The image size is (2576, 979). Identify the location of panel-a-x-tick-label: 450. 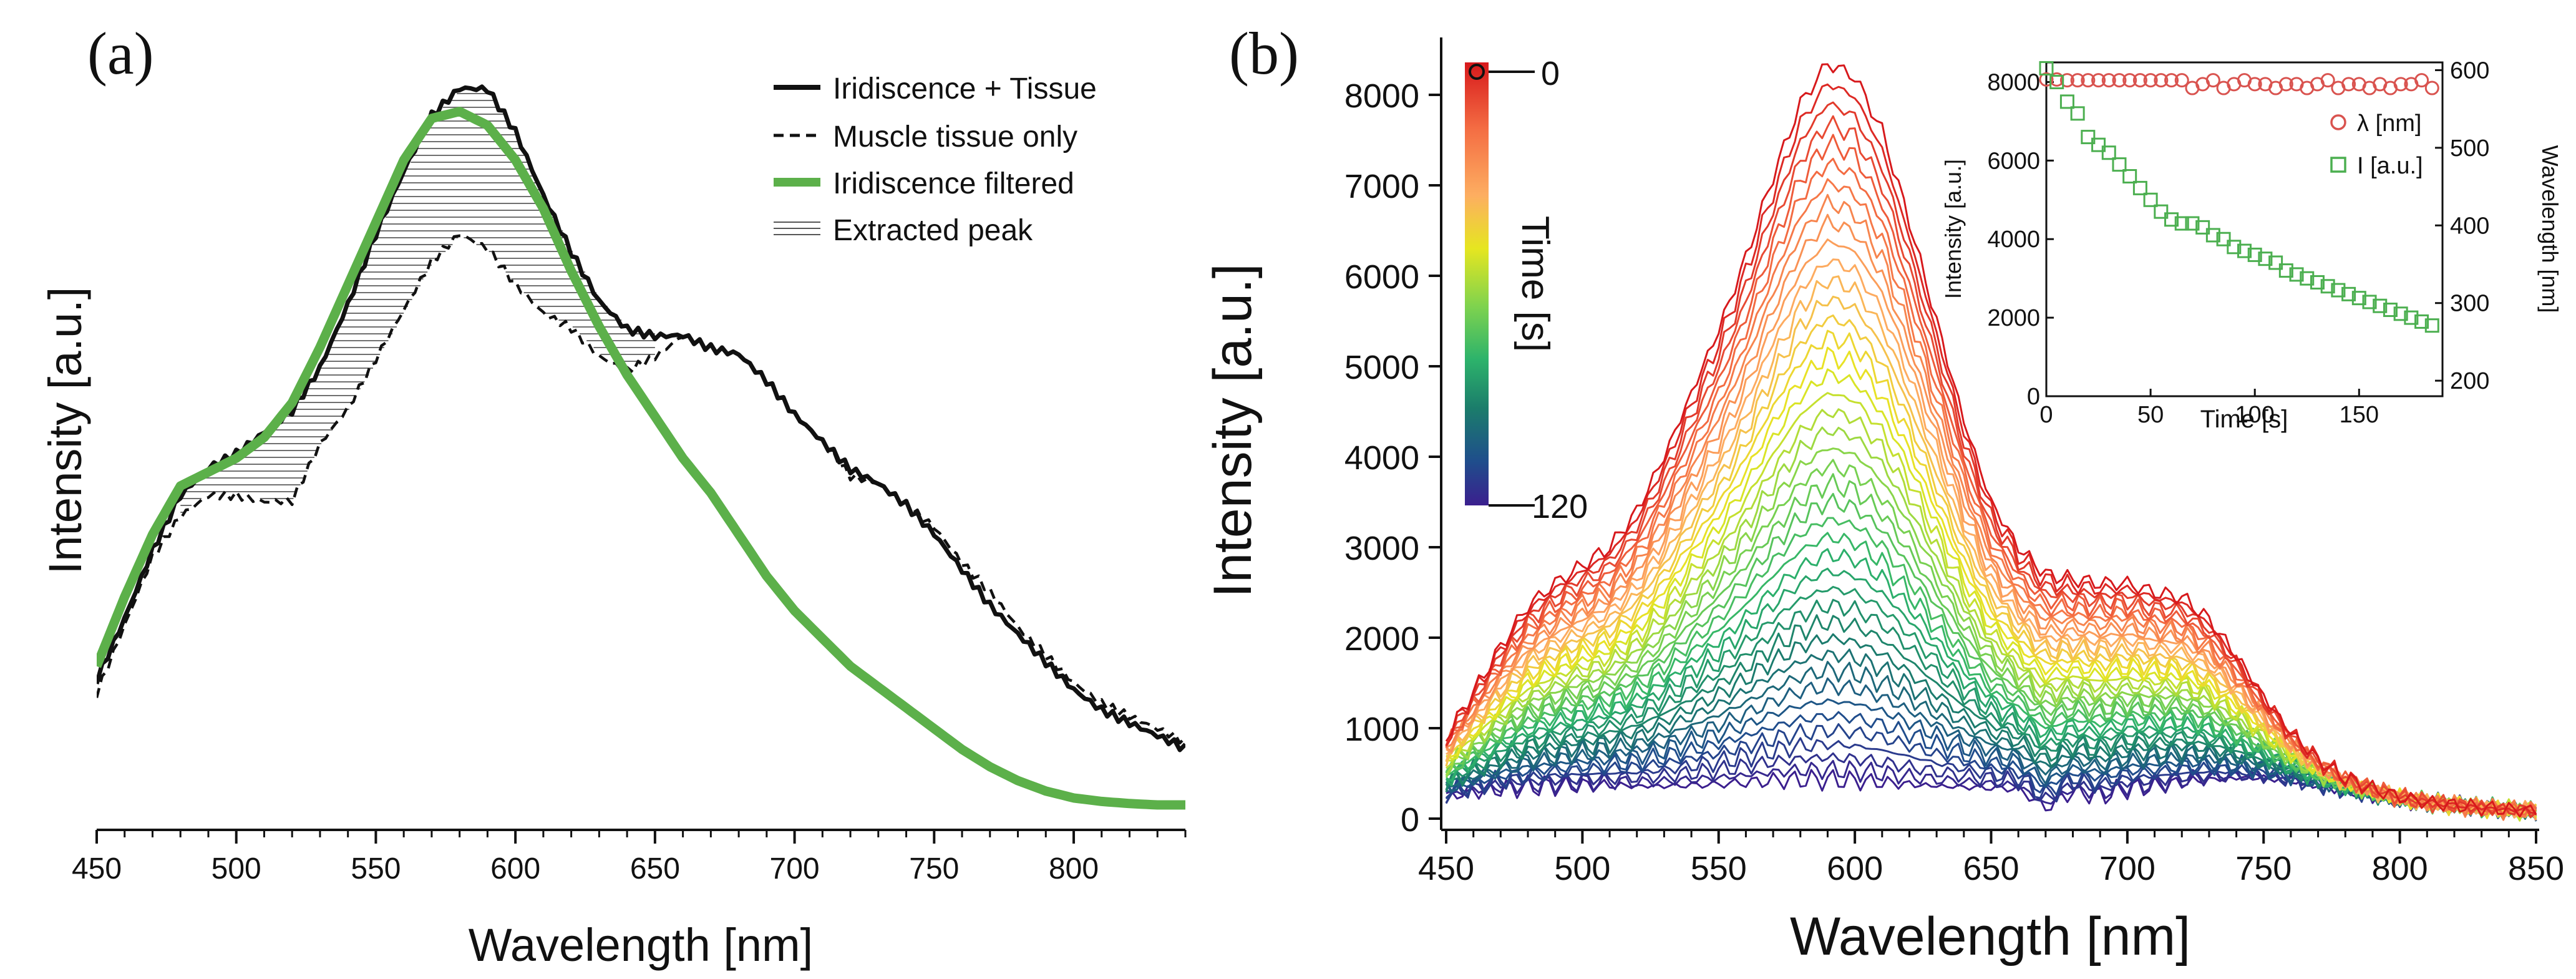
(97, 868).